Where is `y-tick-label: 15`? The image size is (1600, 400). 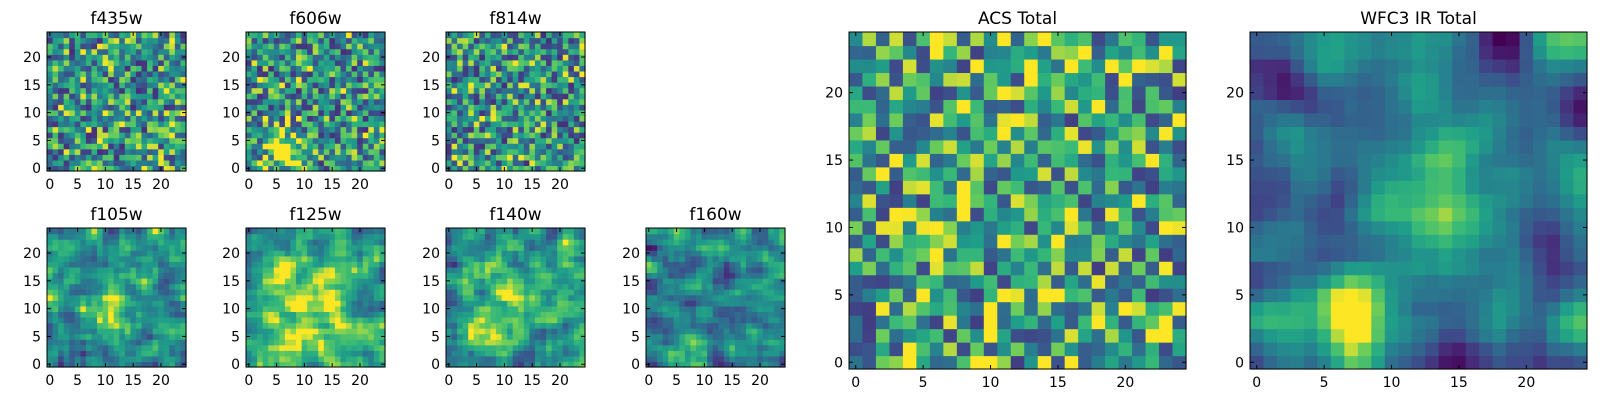 y-tick-label: 15 is located at coordinates (32, 282).